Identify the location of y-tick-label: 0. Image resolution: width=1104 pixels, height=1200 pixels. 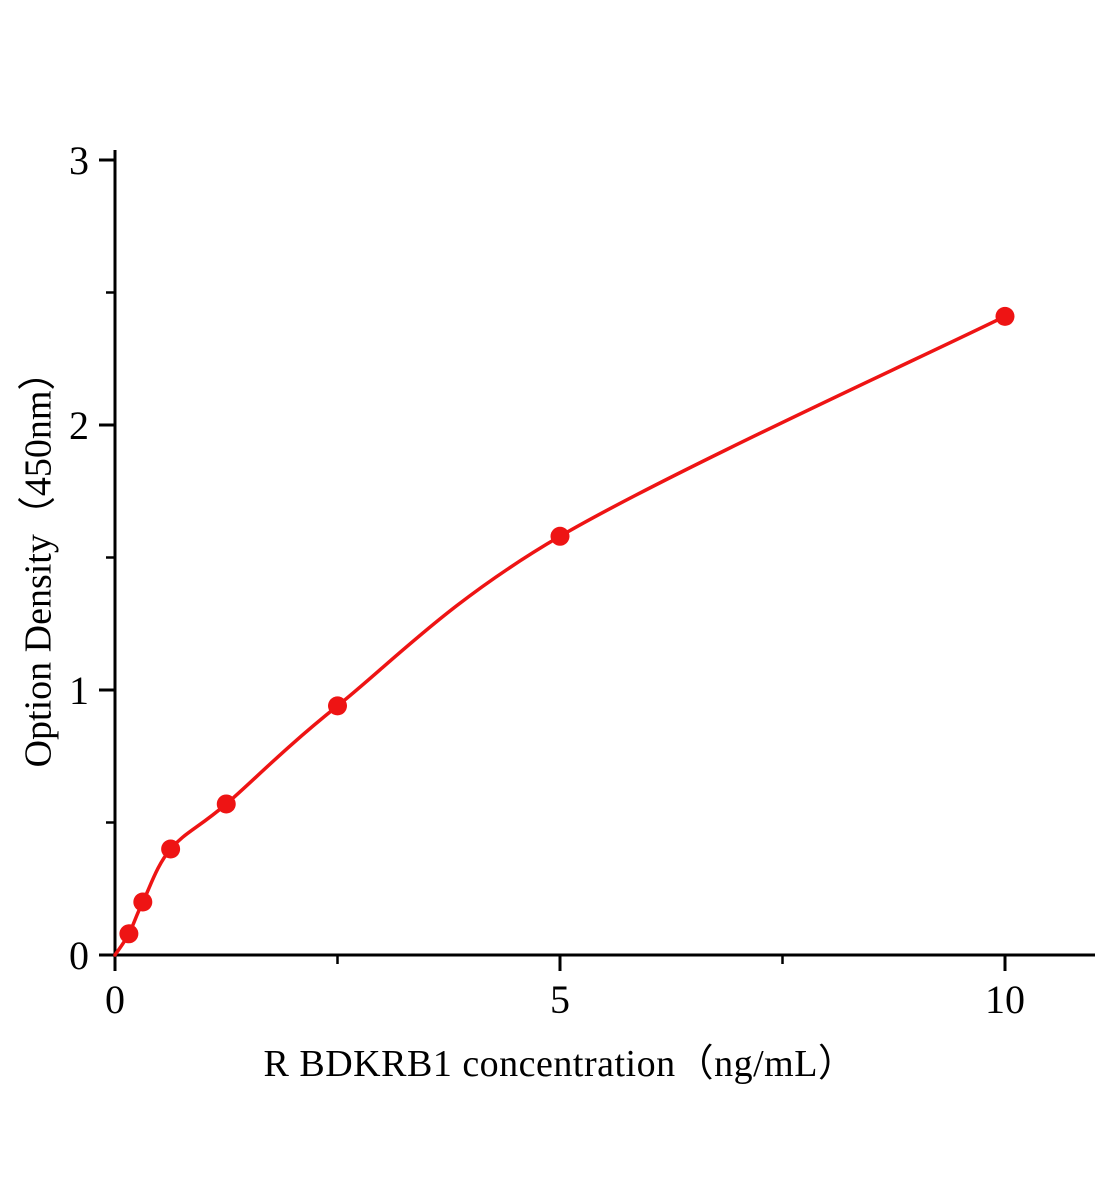
(79, 955).